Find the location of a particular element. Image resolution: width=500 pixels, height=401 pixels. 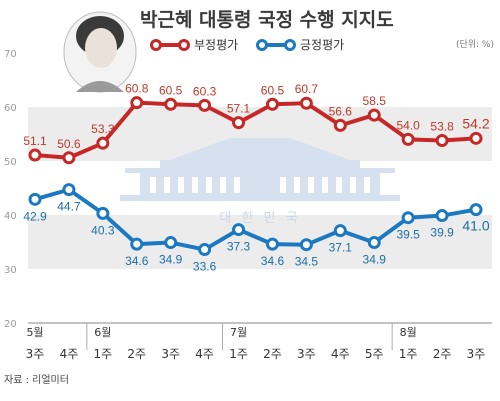

data-label-negative: 60.8 is located at coordinates (137, 89).